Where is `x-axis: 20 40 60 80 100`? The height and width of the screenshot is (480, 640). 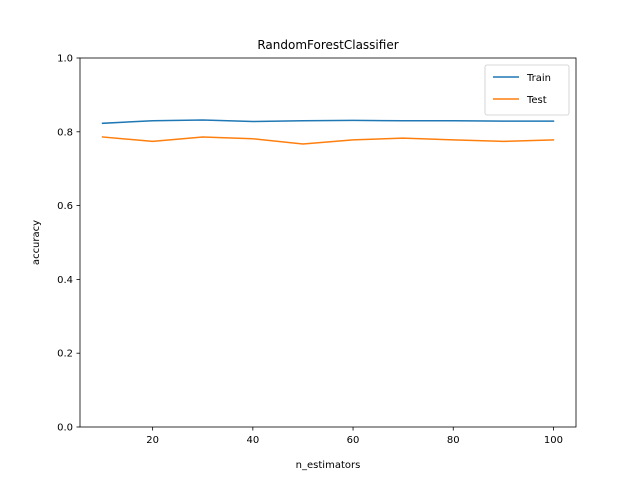
x-axis: 20 40 60 80 100 is located at coordinates (354, 436).